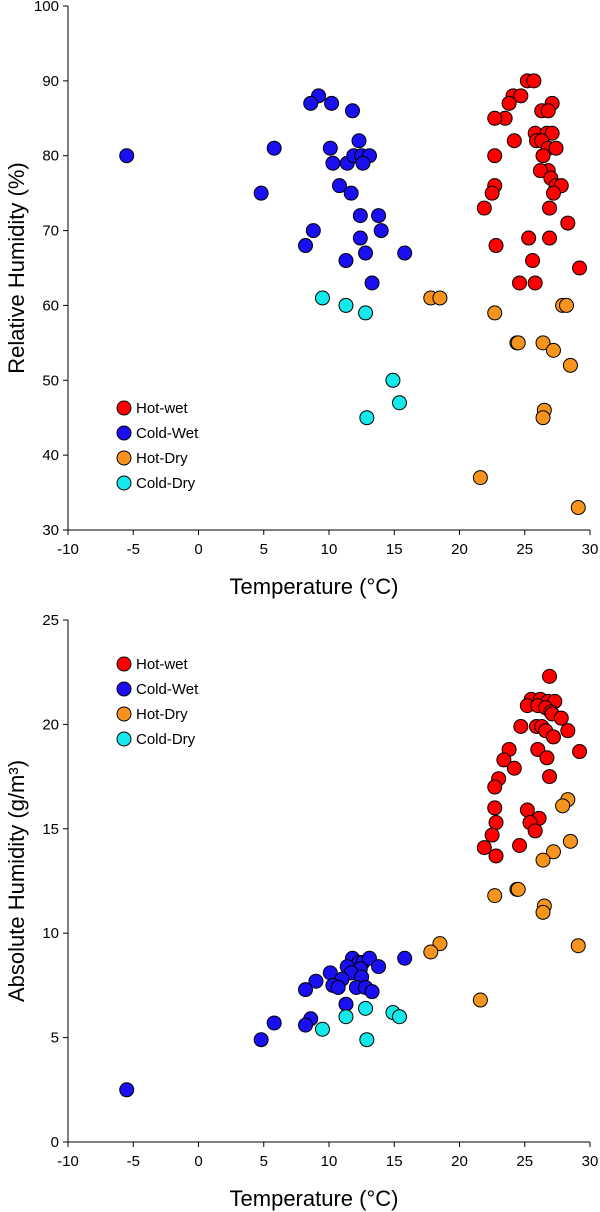 The height and width of the screenshot is (1212, 600). Describe the element at coordinates (157, 702) in the screenshot. I see `legend: Hot-wet Cold-Wet Hot-Dry Cold-Dry` at that location.